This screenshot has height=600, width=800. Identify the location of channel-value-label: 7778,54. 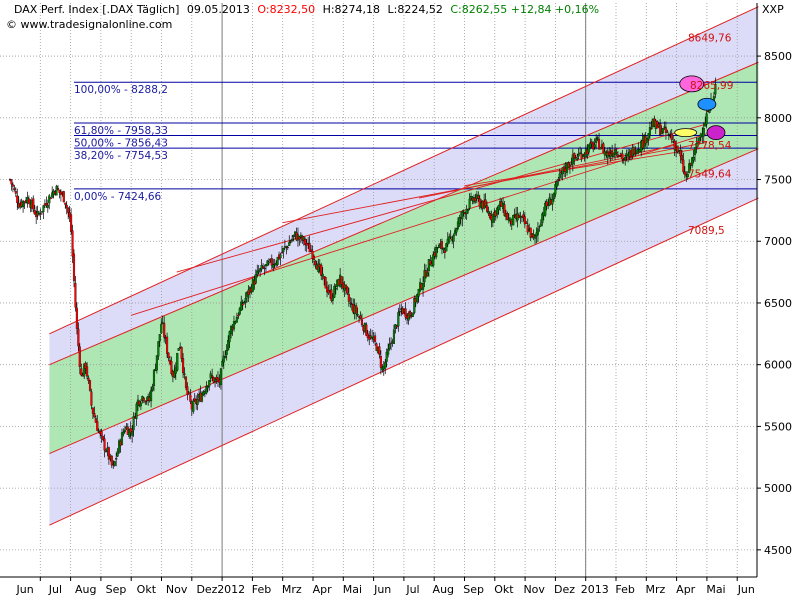
(710, 146).